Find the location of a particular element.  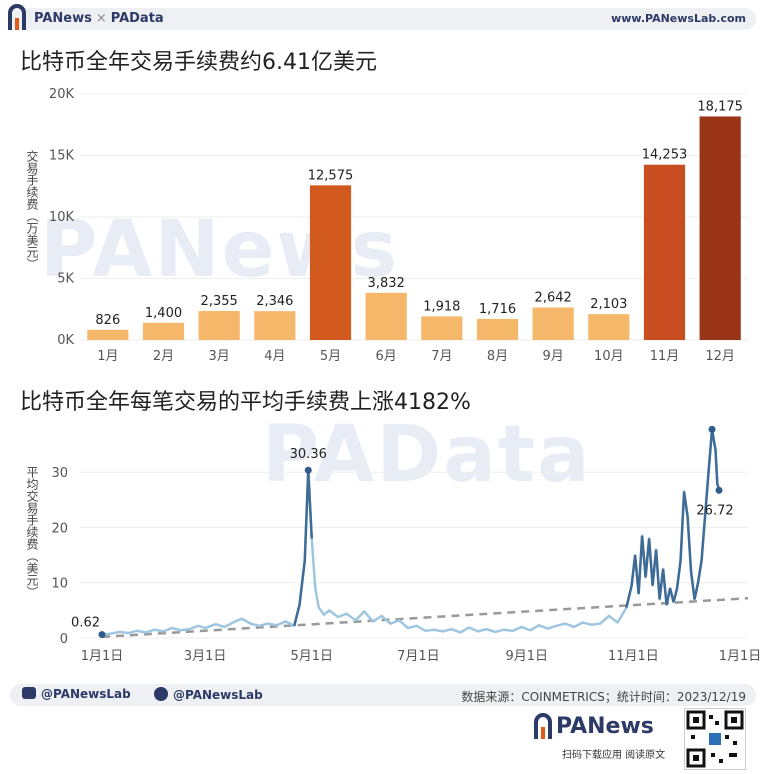

y-tick-label: 5K is located at coordinates (65, 279).